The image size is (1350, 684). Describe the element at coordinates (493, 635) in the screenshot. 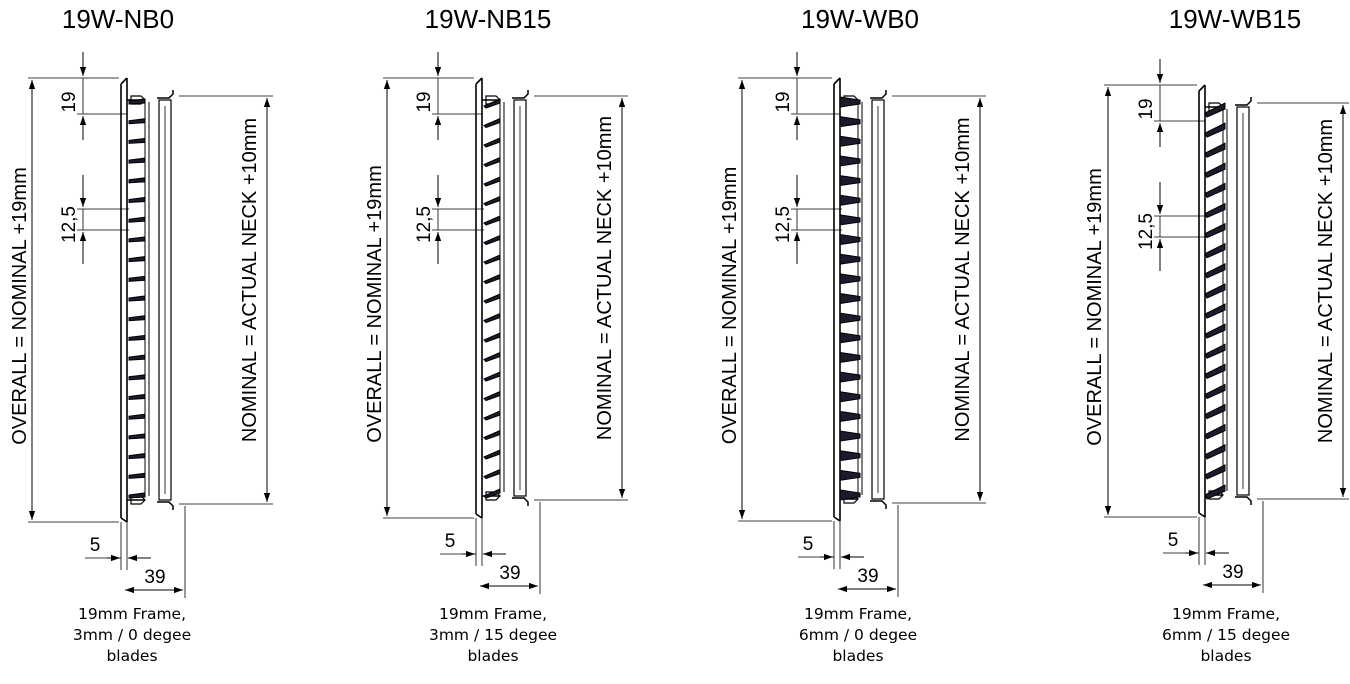

I see `caption-line: 3mm / 15 degee` at that location.